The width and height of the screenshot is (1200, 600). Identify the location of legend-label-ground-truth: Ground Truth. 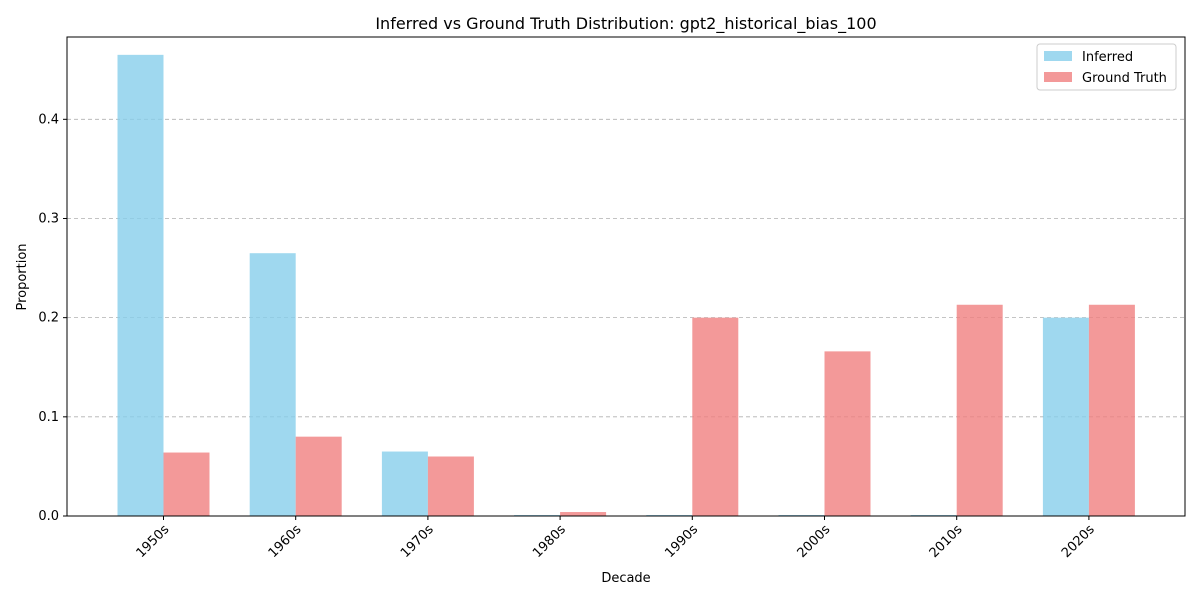
(1124, 78).